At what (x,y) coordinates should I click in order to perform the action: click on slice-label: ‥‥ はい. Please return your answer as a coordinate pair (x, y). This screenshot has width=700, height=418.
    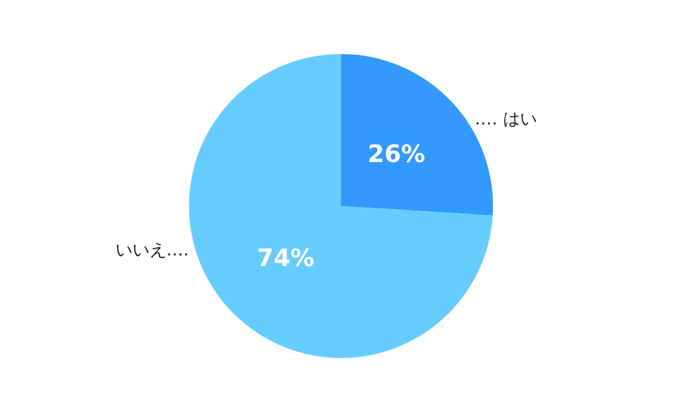
    Looking at the image, I should click on (505, 119).